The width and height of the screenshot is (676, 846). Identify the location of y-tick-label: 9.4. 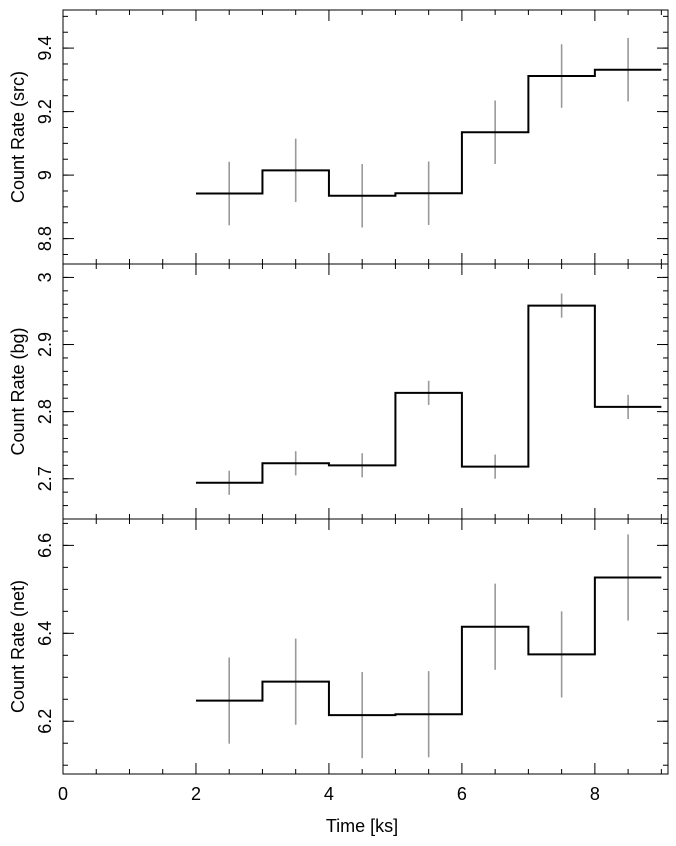
(45, 48).